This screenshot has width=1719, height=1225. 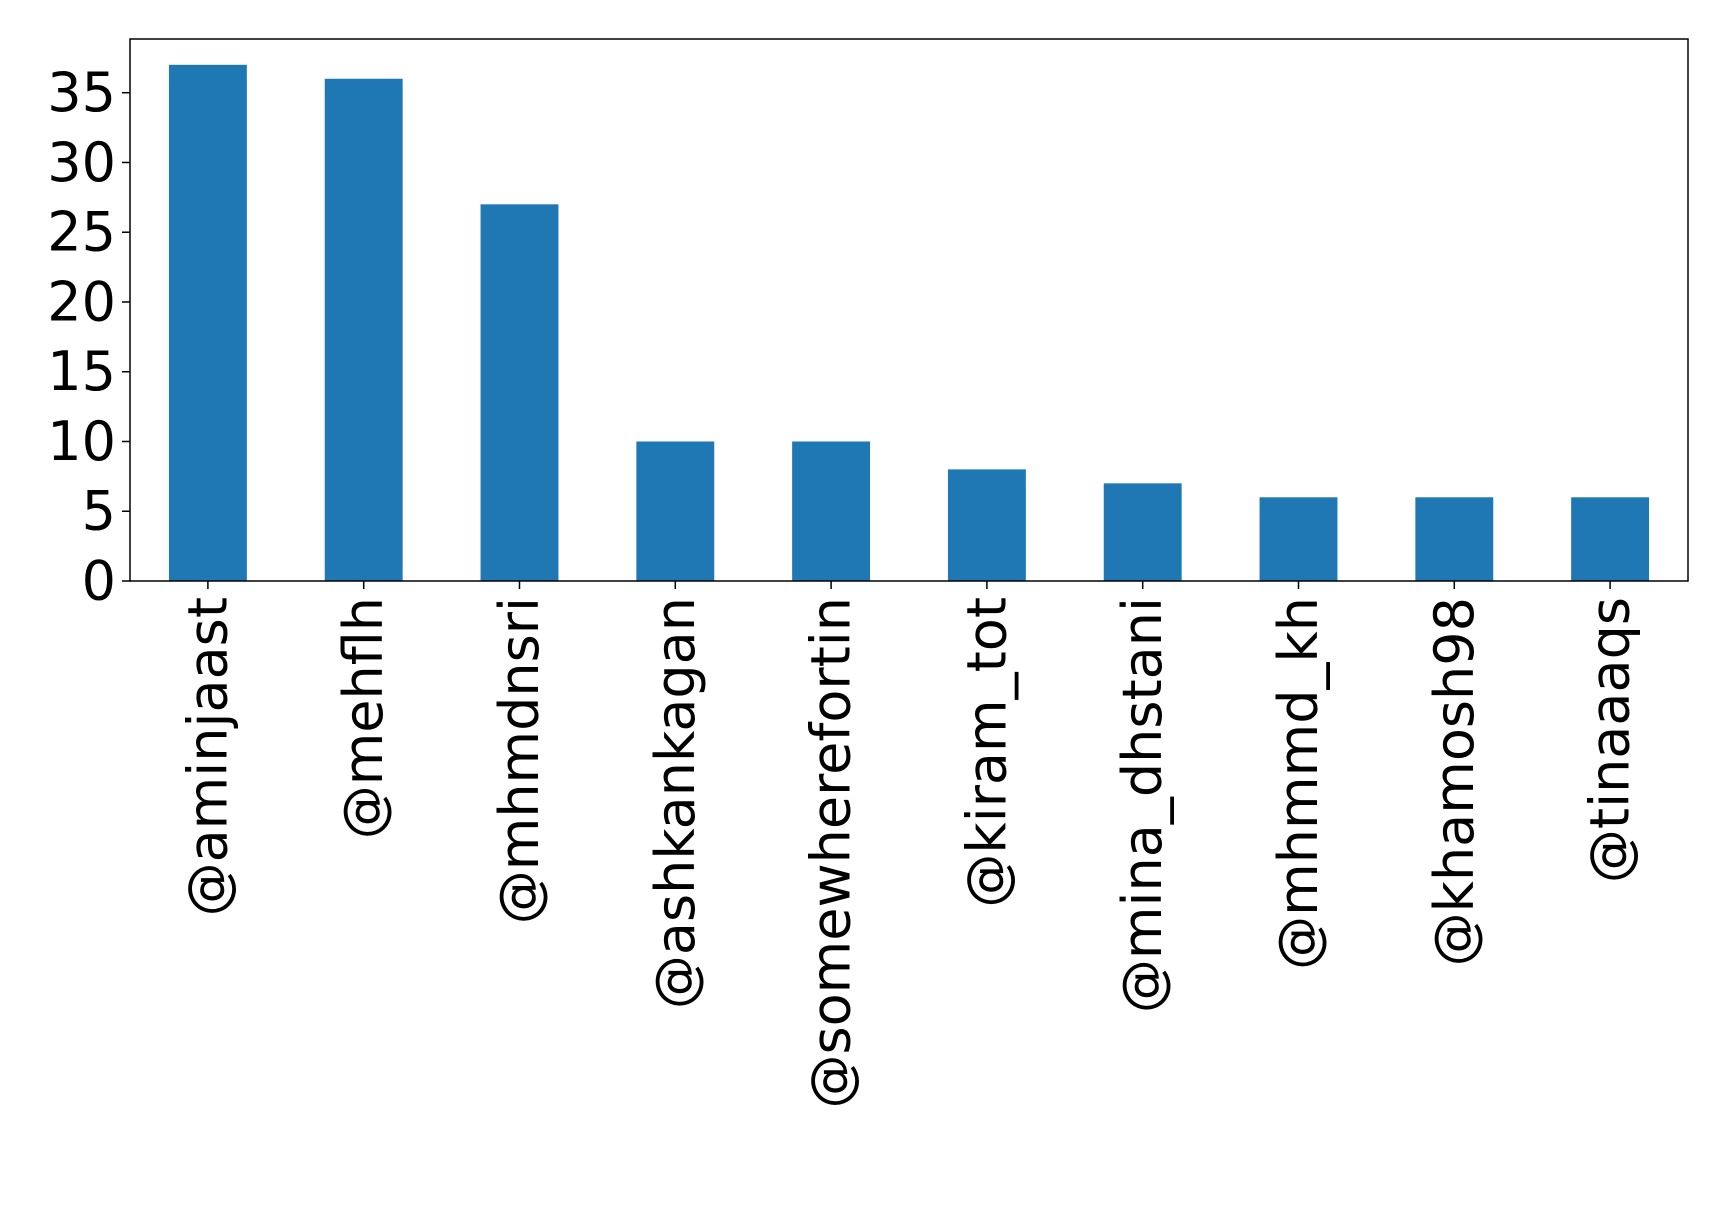 I want to click on x-tick-label: @mhmmd_kh, so click(x=1298, y=783).